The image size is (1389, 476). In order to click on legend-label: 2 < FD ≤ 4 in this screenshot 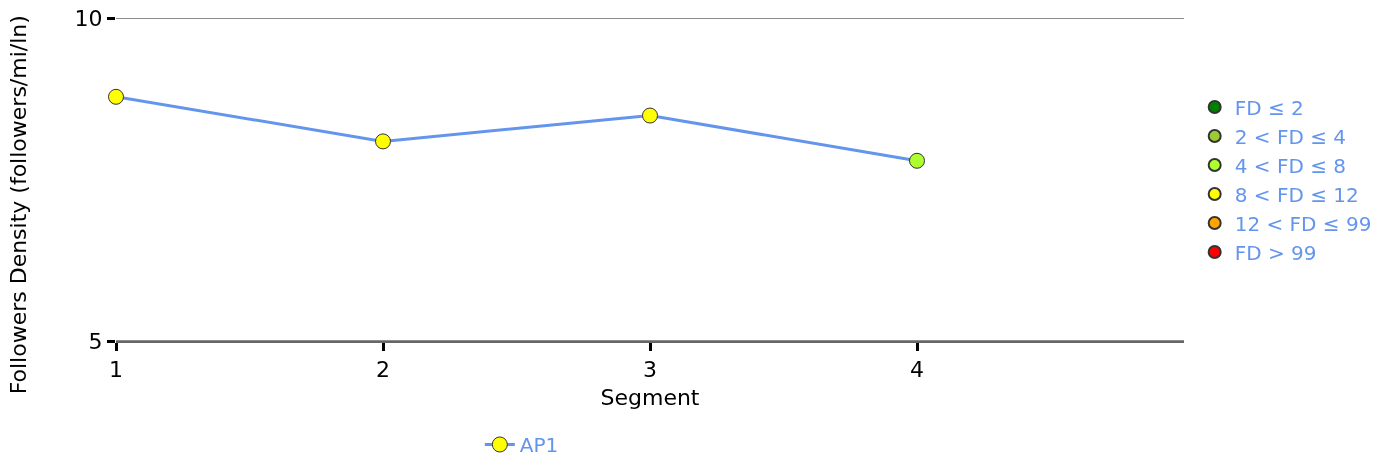, I will do `click(1290, 136)`.